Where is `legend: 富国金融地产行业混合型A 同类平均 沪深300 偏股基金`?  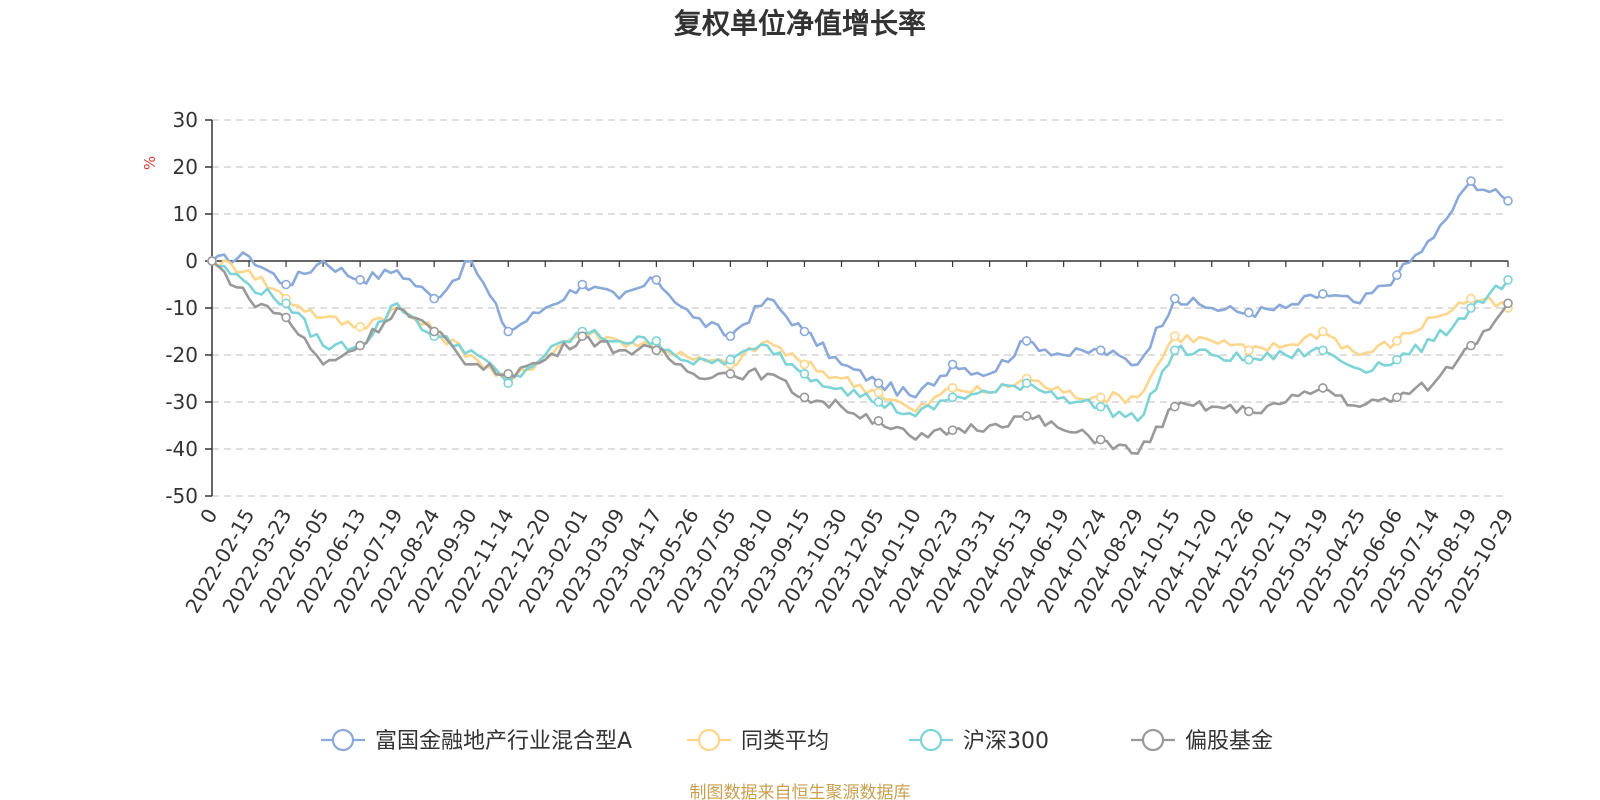
legend: 富国金融地产行业混合型A 同类平均 沪深300 偏股基金 is located at coordinates (797, 741).